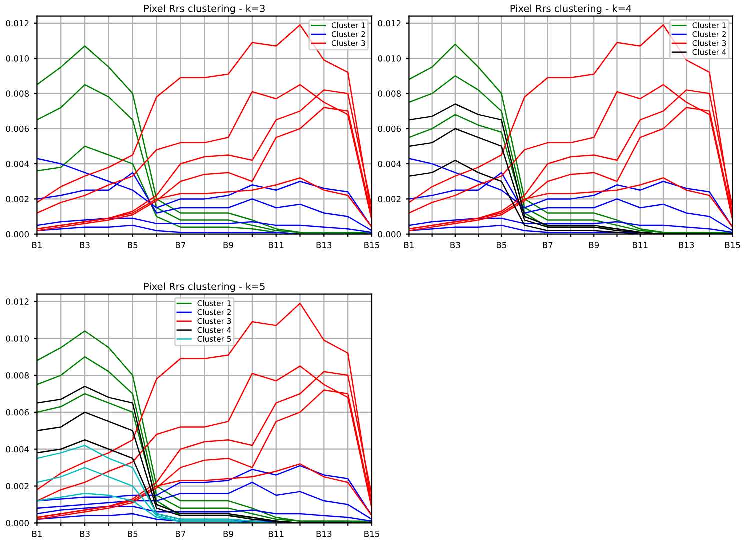 The width and height of the screenshot is (744, 545). Describe the element at coordinates (571, 9) in the screenshot. I see `chart-title: Pixel Rrs clustering - k=4` at that location.